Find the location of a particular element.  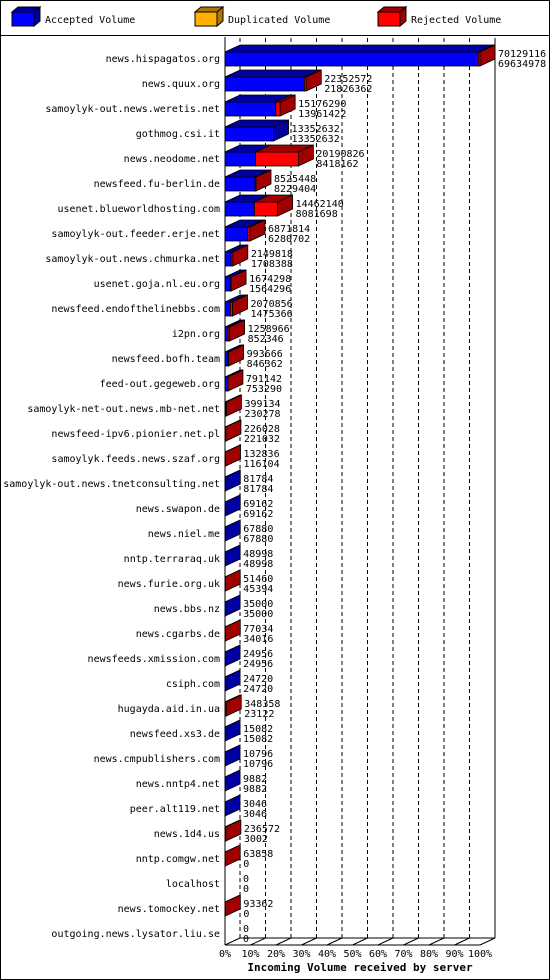

y-tick-label: news.swapon.de is located at coordinates (178, 509).